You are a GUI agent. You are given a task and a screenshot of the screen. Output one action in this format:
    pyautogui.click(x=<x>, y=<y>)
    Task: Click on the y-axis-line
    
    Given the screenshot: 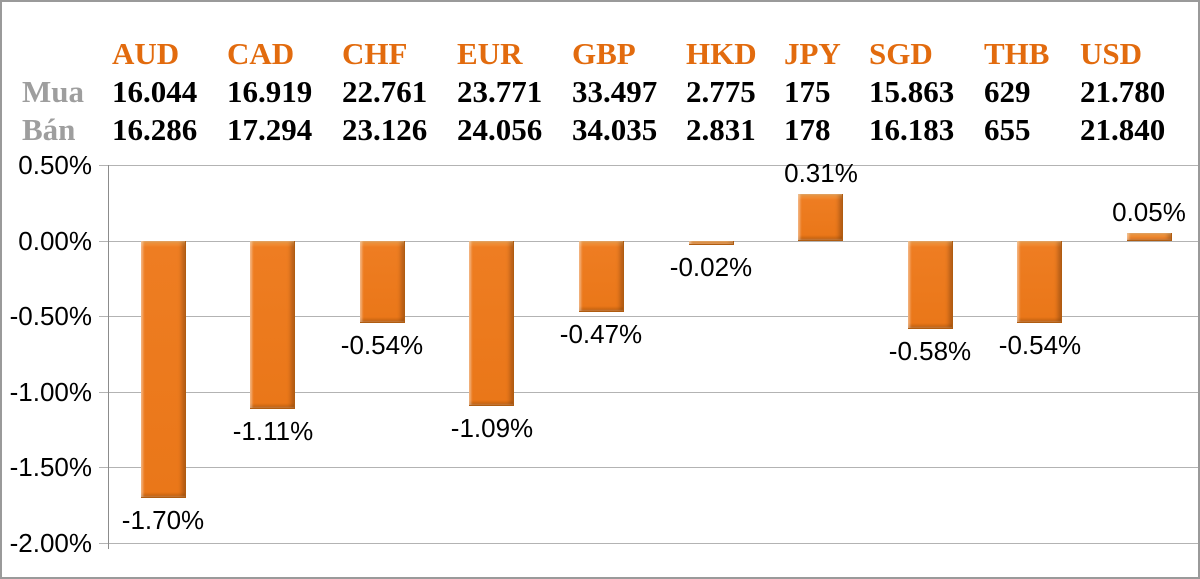 What is the action you would take?
    pyautogui.click(x=108, y=357)
    